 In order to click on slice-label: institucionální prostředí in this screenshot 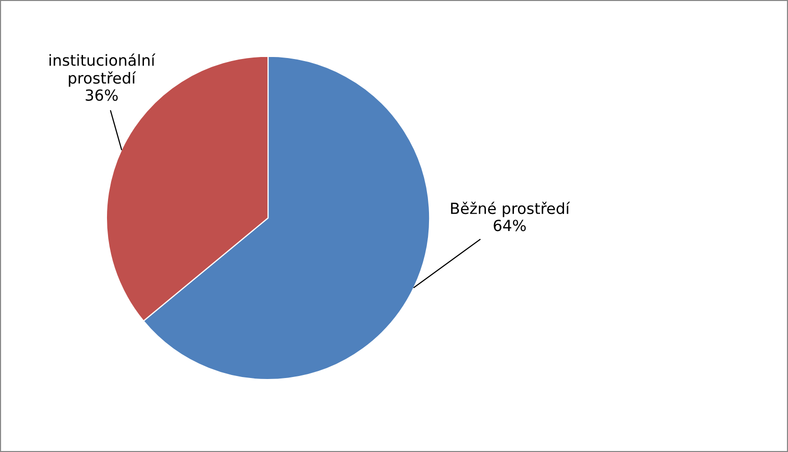, I will do `click(103, 70)`.